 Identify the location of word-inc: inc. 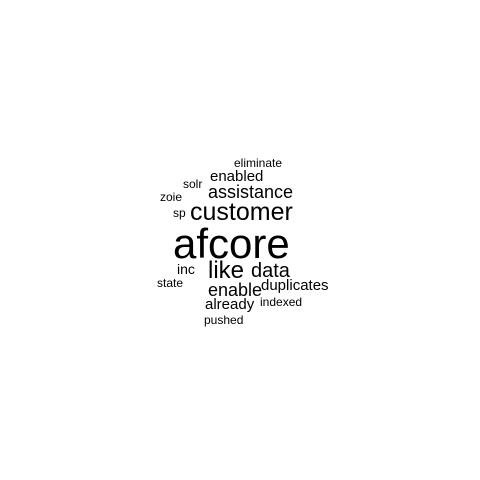
(186, 269).